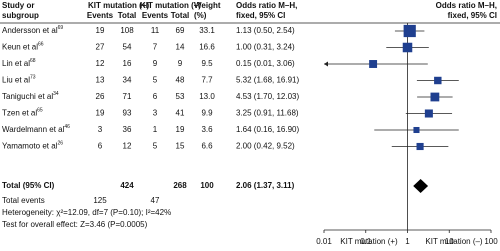  What do you see at coordinates (180, 63) in the screenshot?
I see `total-negative: 9` at bounding box center [180, 63].